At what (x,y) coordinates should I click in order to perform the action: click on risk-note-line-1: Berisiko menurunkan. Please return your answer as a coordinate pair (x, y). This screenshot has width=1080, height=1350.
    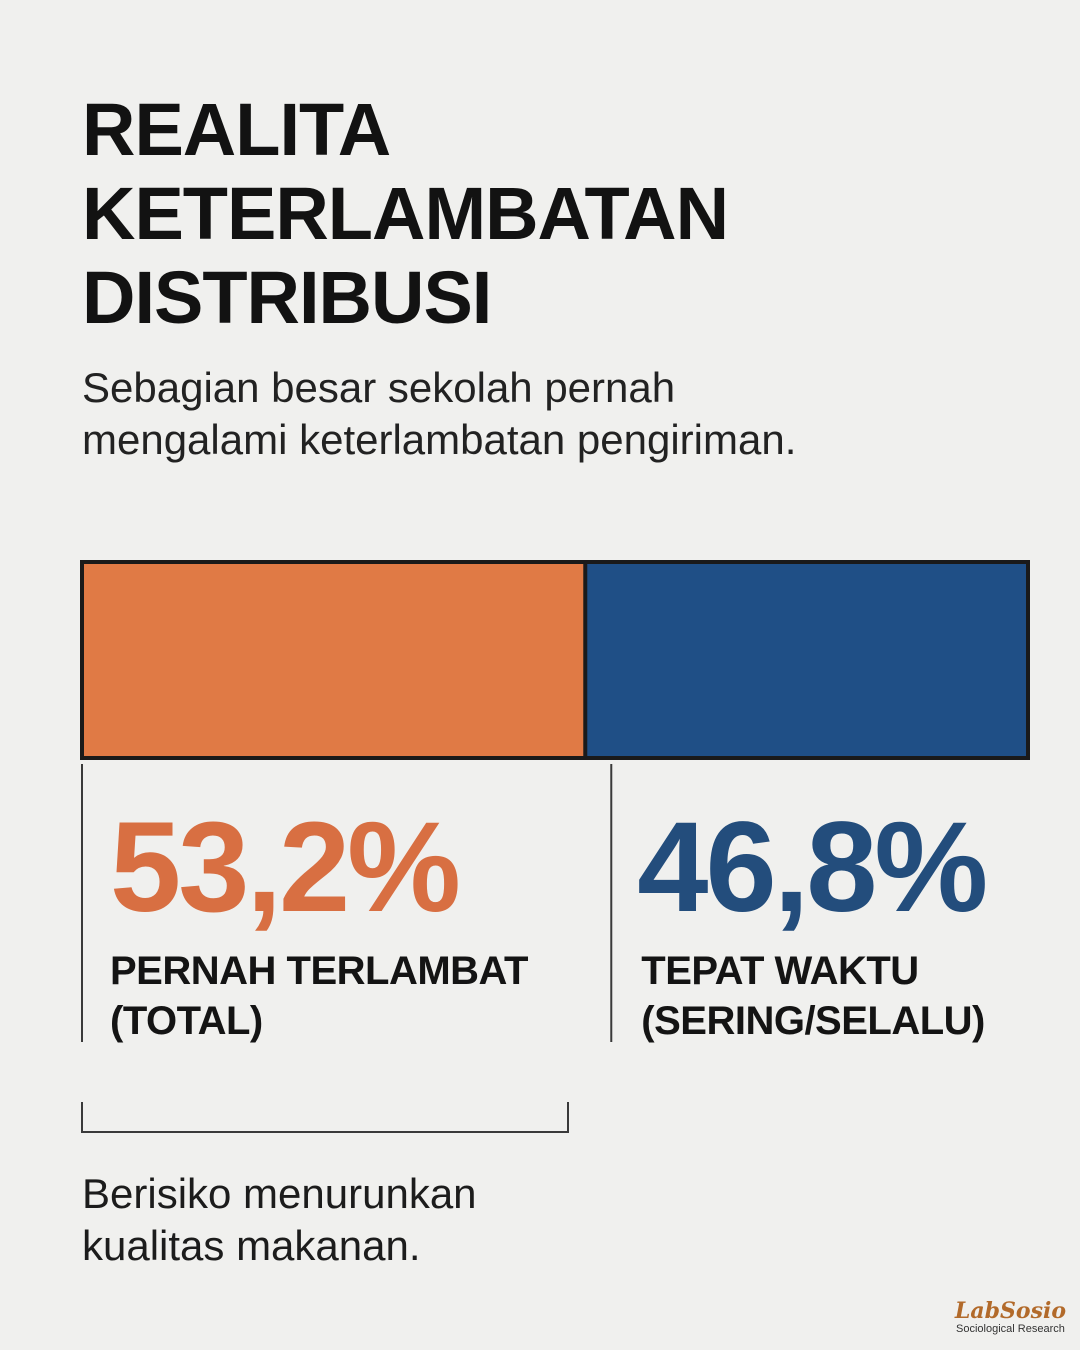
    Looking at the image, I should click on (279, 1193).